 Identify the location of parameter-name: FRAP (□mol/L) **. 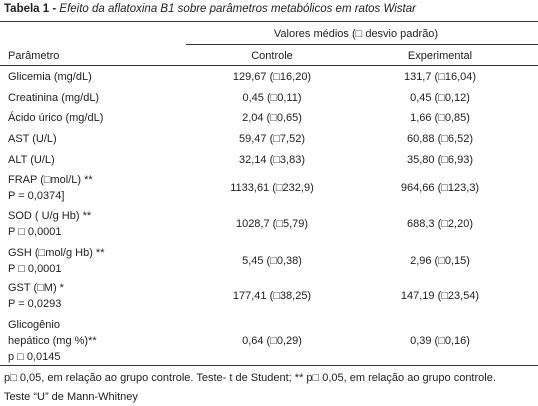
(50, 180).